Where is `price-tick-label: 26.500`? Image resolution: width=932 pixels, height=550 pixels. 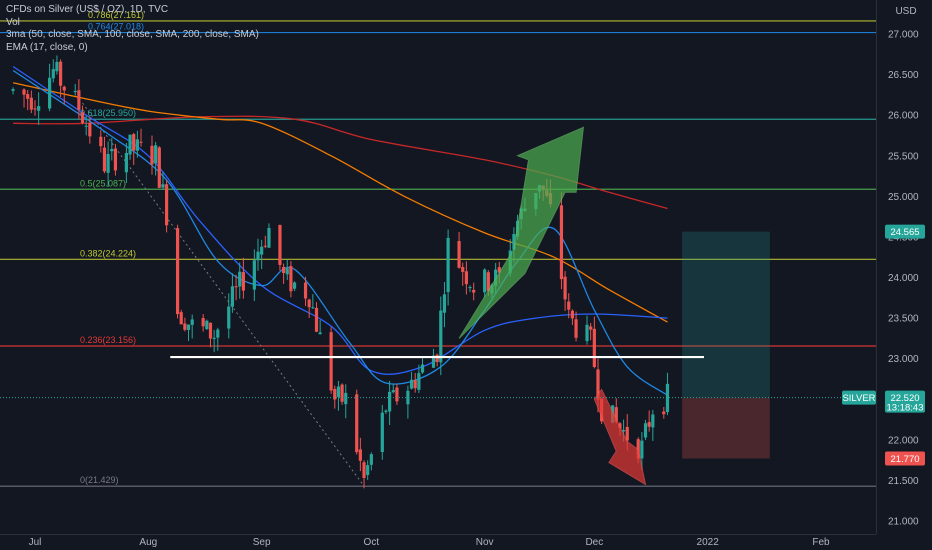
price-tick-label: 26.500 is located at coordinates (903, 75).